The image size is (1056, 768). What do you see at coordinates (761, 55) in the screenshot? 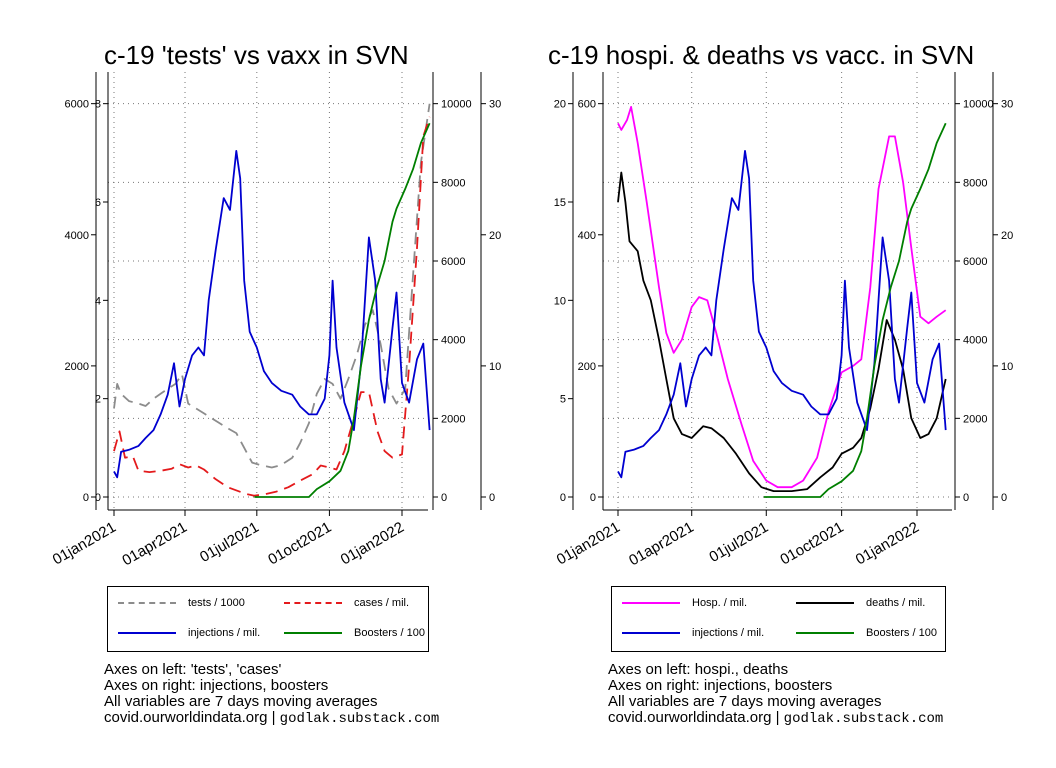
I see `chart-title-right: c-19 hospi. & deaths vs vacc. in SVN` at bounding box center [761, 55].